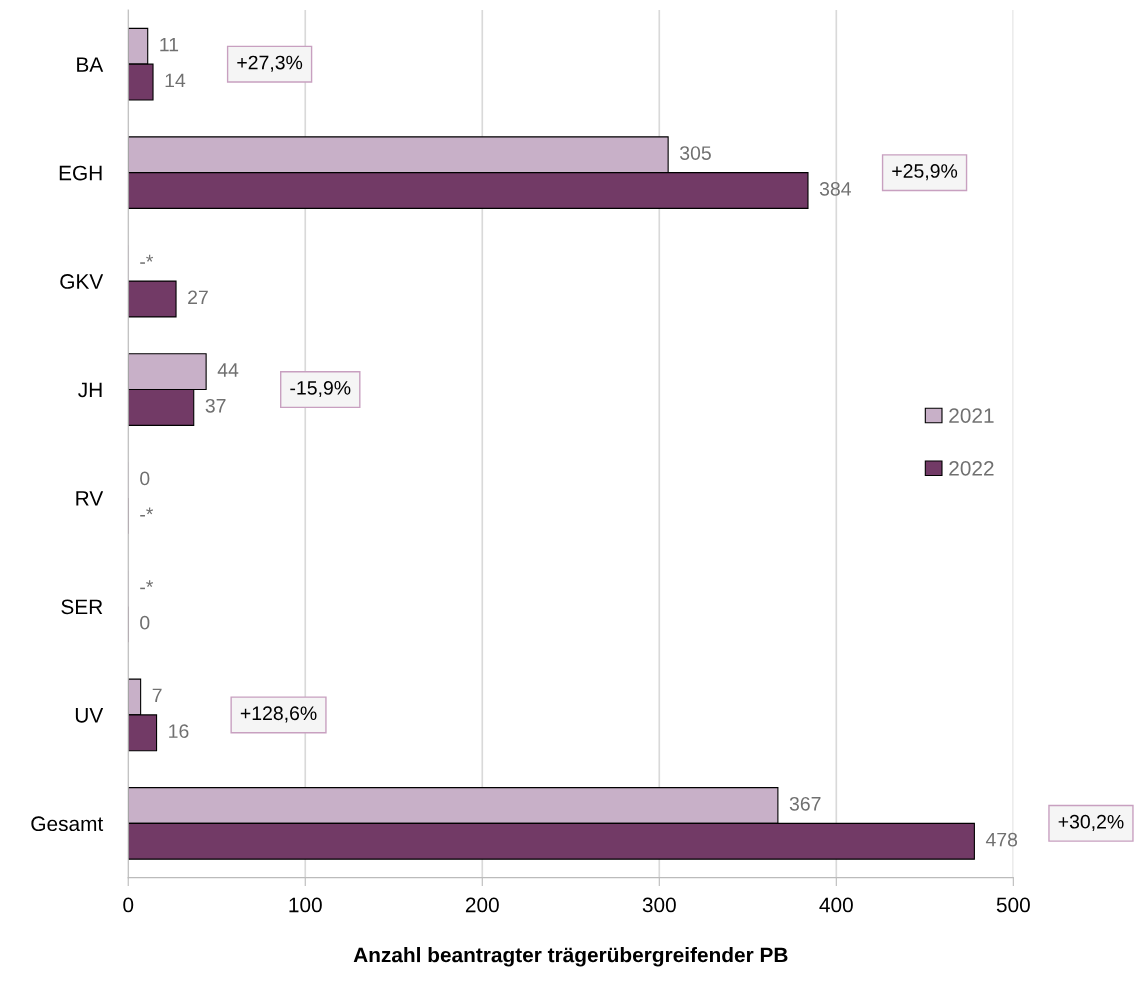 The image size is (1145, 995). What do you see at coordinates (90, 390) in the screenshot?
I see `y-tick-label: JH` at bounding box center [90, 390].